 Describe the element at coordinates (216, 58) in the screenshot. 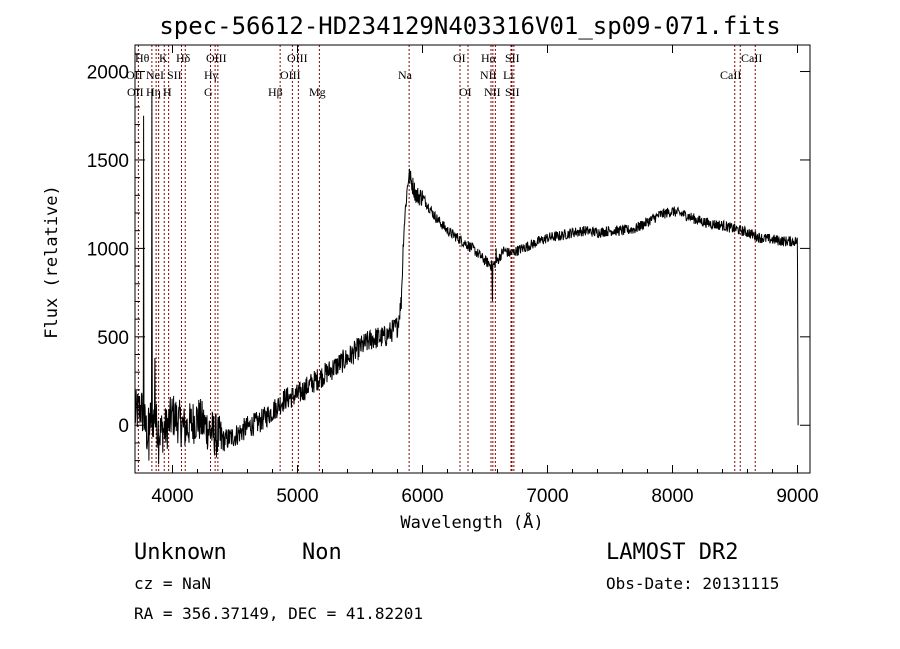

I see `line-label-oiii-4363: OIII` at that location.